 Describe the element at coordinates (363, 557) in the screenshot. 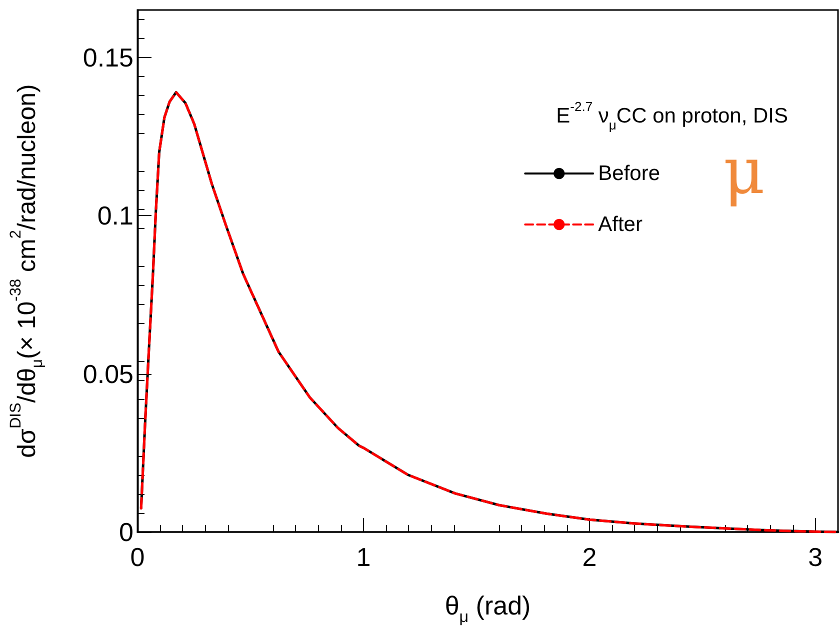

I see `x-tick-label: 1` at that location.